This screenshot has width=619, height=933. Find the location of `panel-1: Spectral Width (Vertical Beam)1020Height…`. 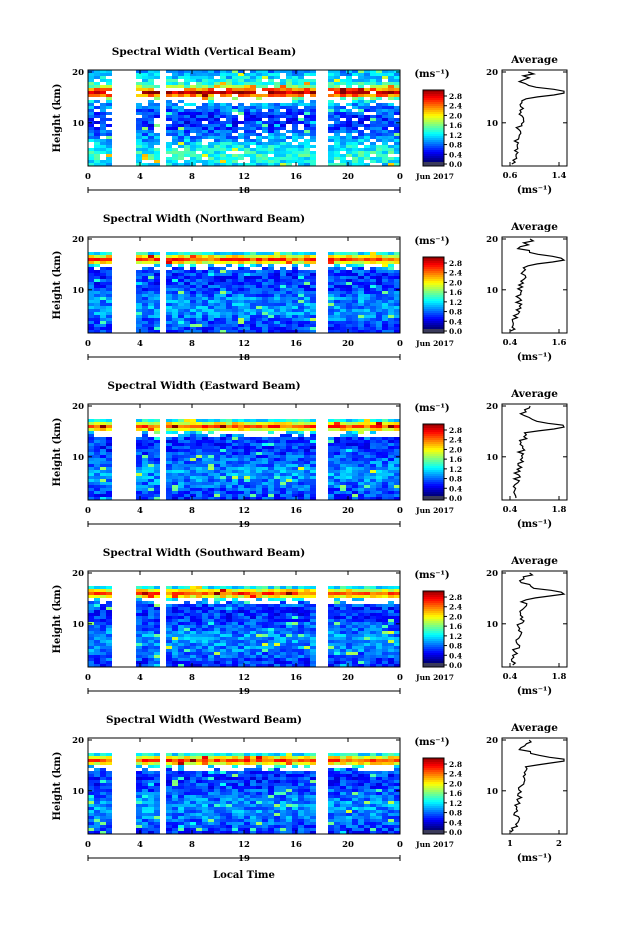

panel-1: Spectral Width (Vertical Beam)1020Height… is located at coordinates (309, 121).